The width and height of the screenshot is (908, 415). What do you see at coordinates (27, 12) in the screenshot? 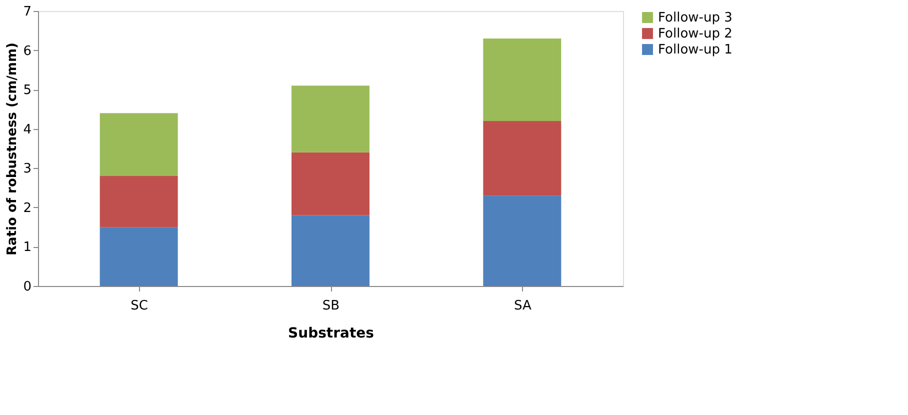
I see `y-tick-label: 7` at bounding box center [27, 12].